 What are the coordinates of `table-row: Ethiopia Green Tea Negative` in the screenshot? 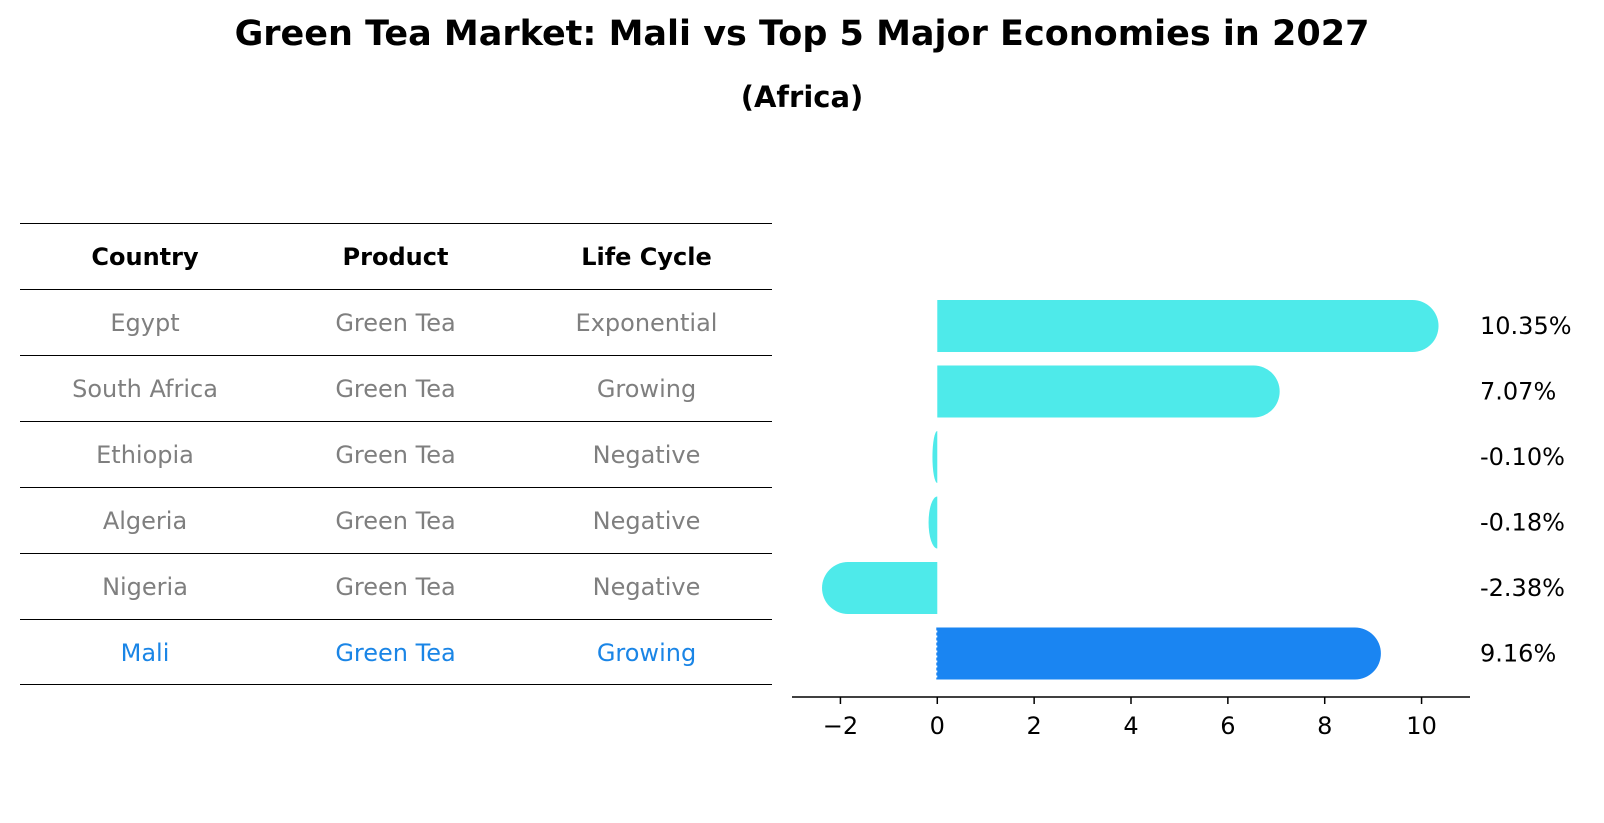 It's located at (396, 454).